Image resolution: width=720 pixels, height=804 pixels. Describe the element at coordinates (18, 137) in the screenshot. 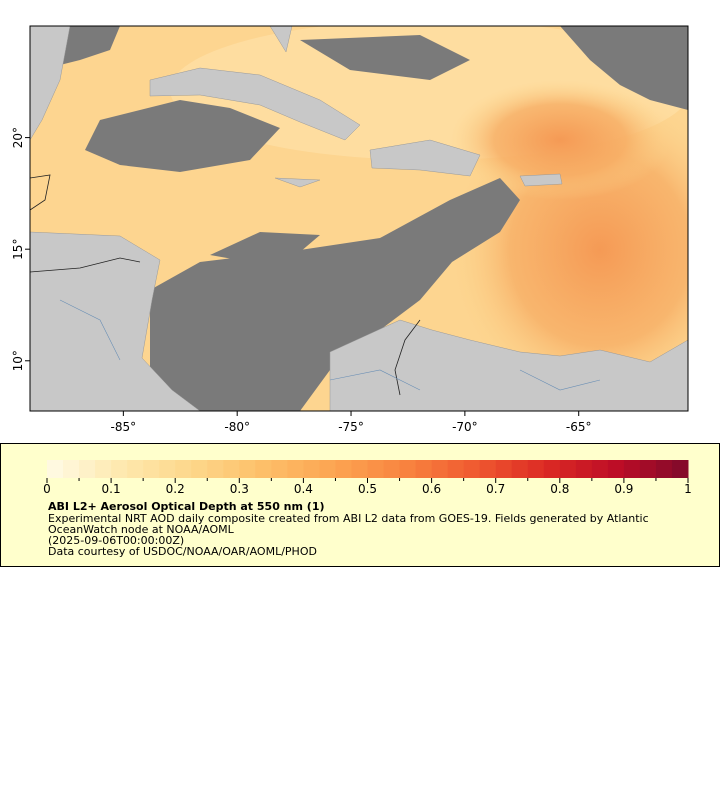

I see `y-tick-label: 20°` at that location.